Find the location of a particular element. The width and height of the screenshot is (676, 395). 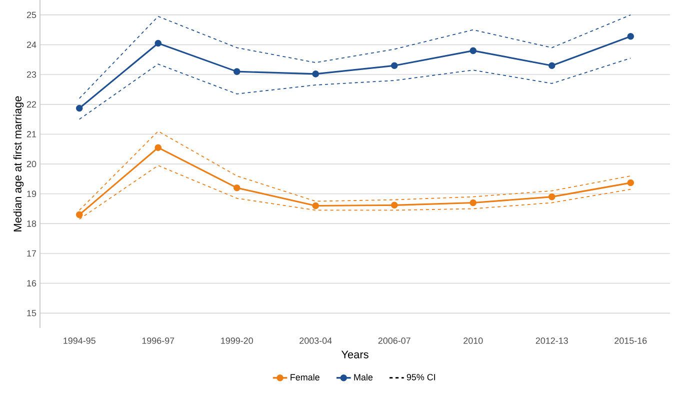

x-tick-label: 1996-97 is located at coordinates (158, 340).